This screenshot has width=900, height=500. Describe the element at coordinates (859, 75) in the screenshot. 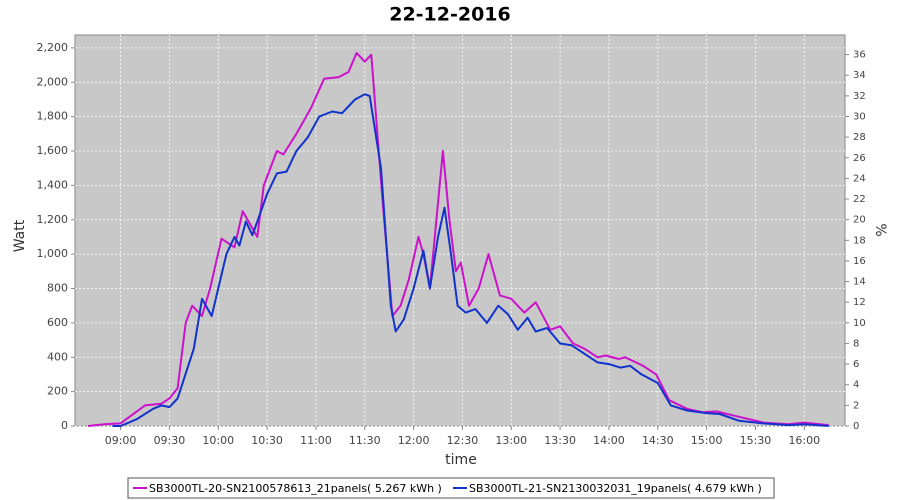

I see `y2-tick-label: 34` at that location.